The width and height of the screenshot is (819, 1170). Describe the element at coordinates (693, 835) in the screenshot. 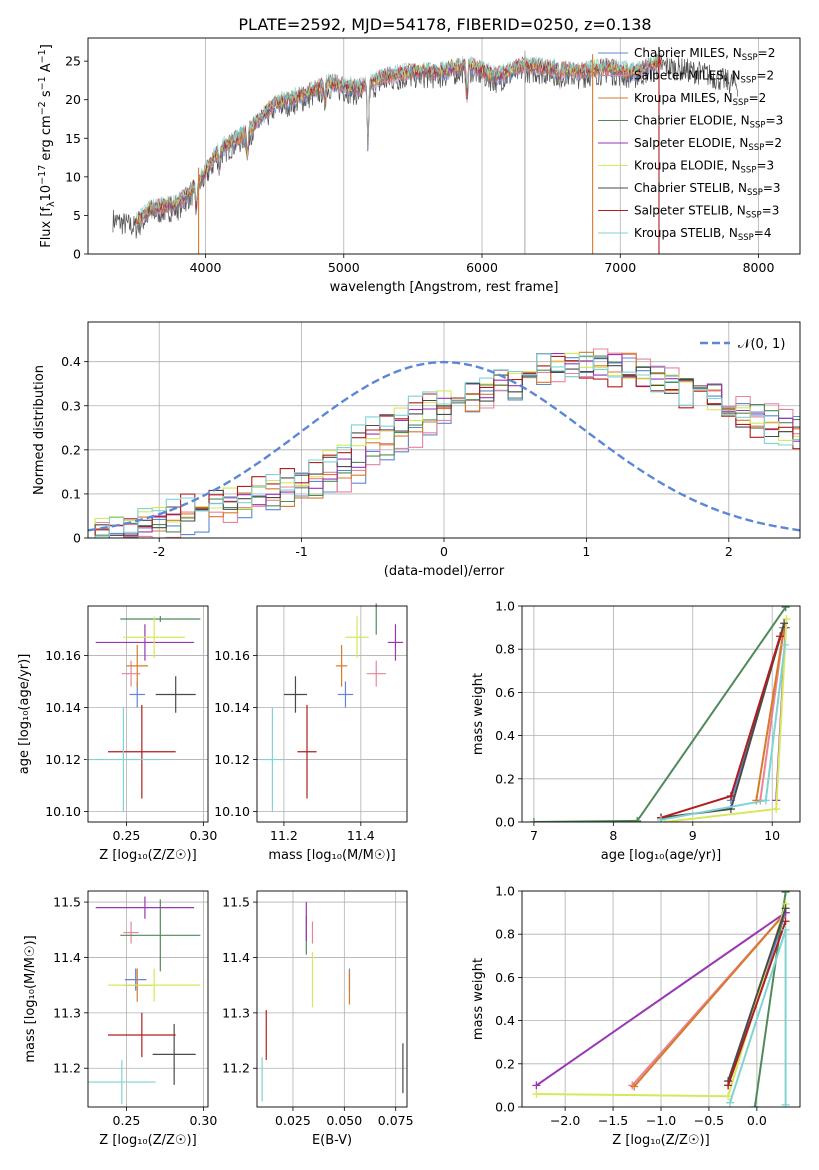

I see `weight_vs_age-xtick-label: 9` at that location.